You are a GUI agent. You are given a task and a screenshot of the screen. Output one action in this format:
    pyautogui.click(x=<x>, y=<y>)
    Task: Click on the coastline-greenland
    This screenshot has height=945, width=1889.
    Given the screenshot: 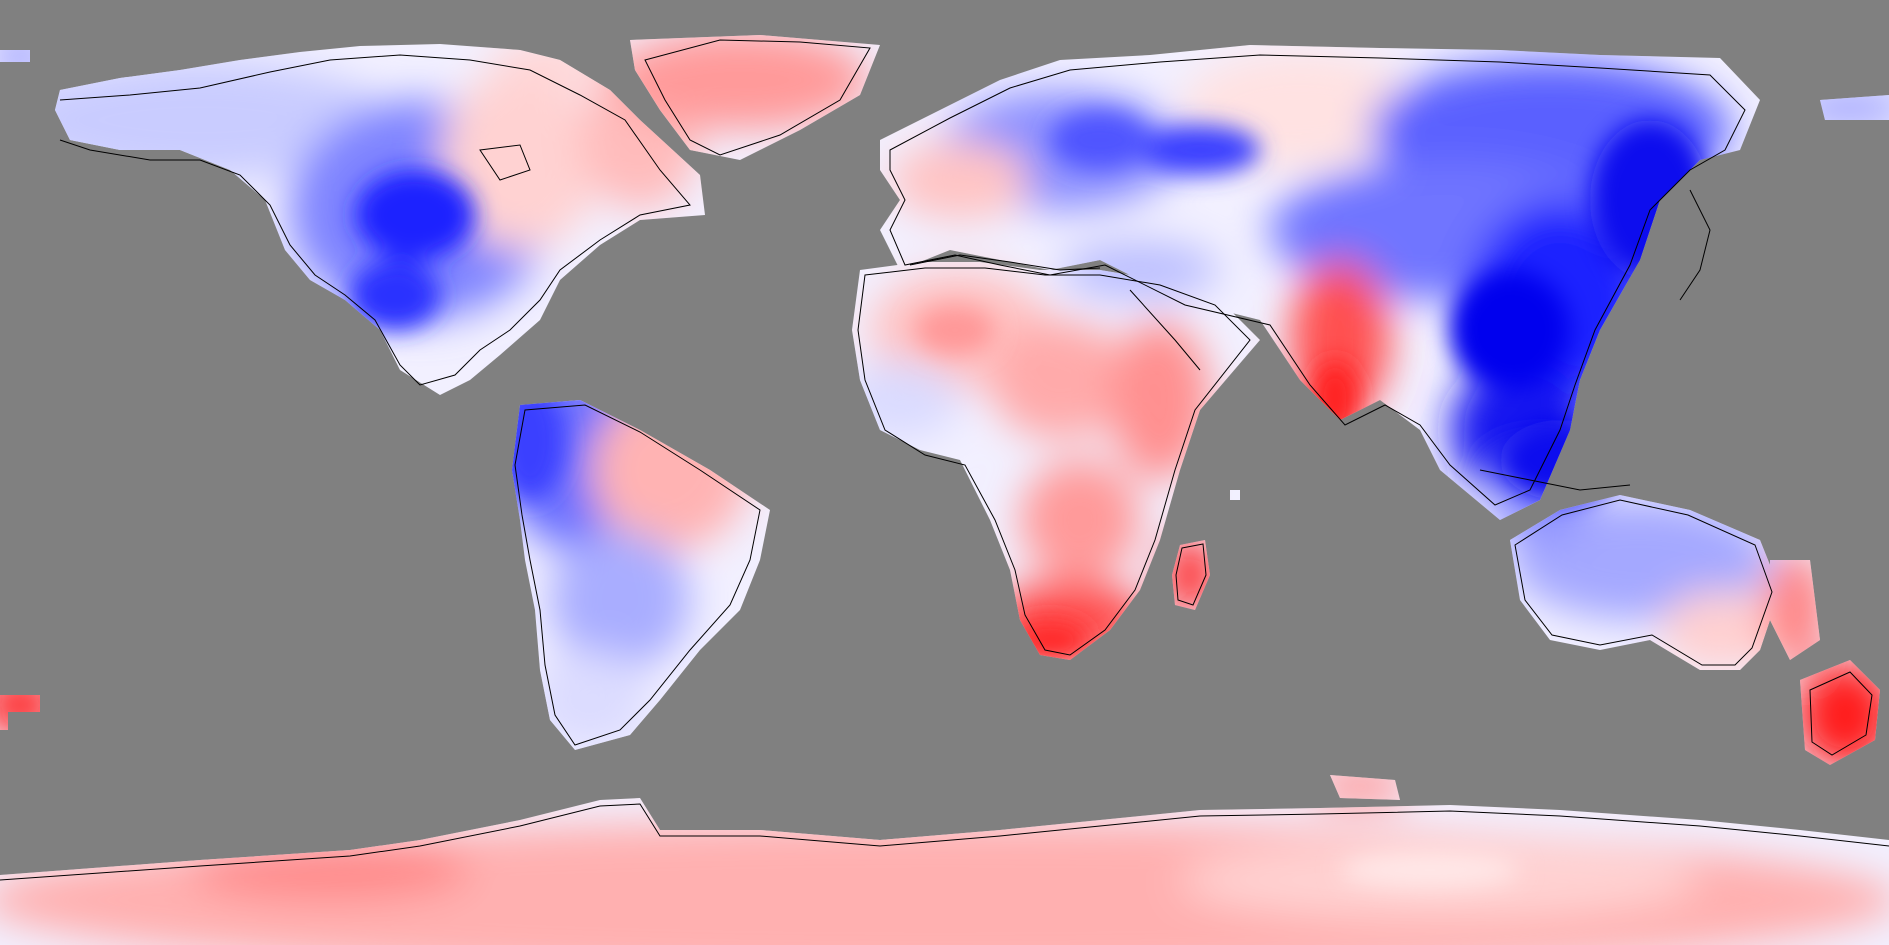 What is the action you would take?
    pyautogui.click(x=757, y=97)
    